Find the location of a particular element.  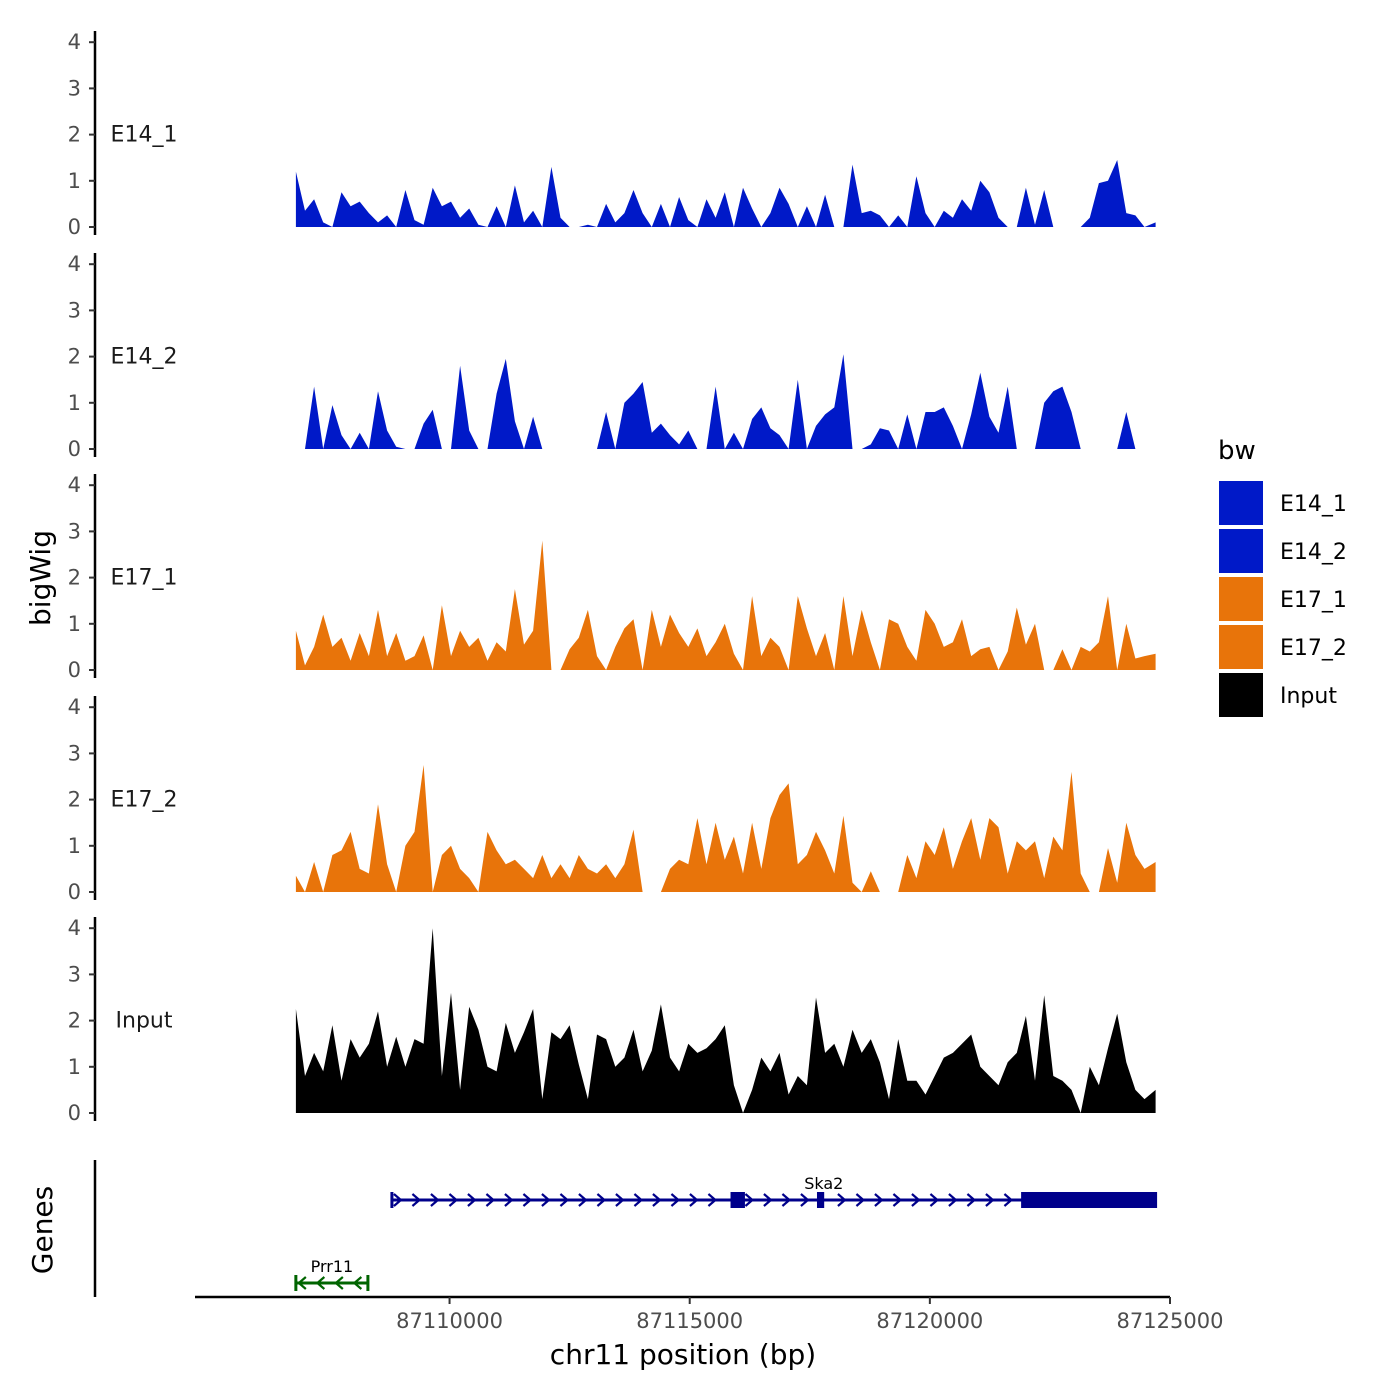

genes-panel: Prr11 Ska2 is located at coordinates (625, 1228).